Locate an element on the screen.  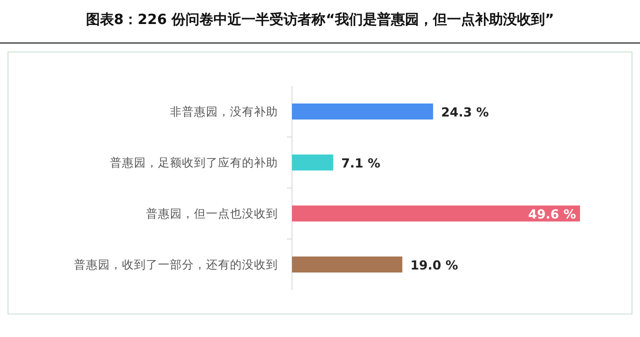
data-label: 19.0 % is located at coordinates (434, 265).